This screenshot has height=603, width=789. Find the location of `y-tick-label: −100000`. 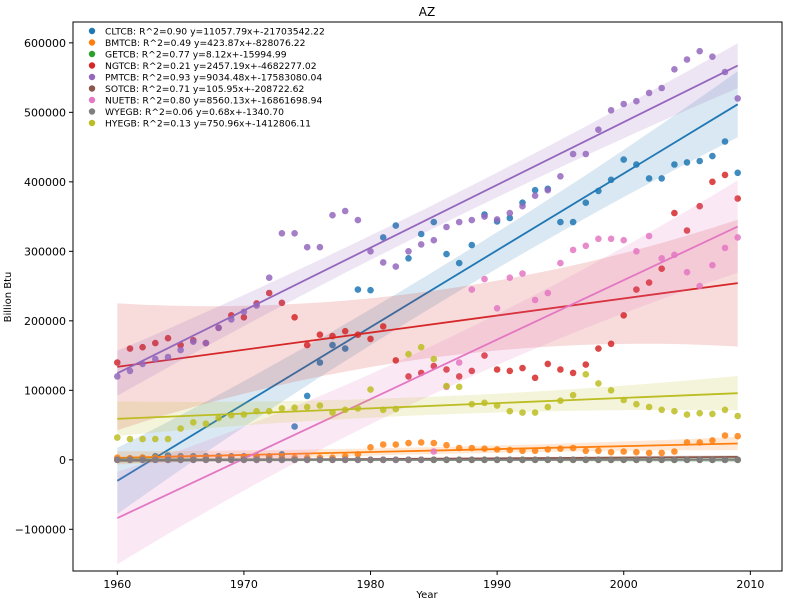

y-tick-label: −100000 is located at coordinates (40, 529).